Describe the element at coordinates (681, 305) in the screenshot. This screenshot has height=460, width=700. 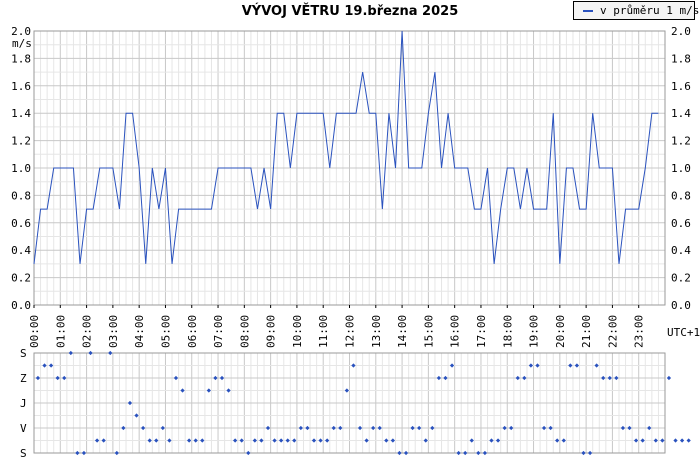
I see `y-tick-label-right: 0.0` at that location.